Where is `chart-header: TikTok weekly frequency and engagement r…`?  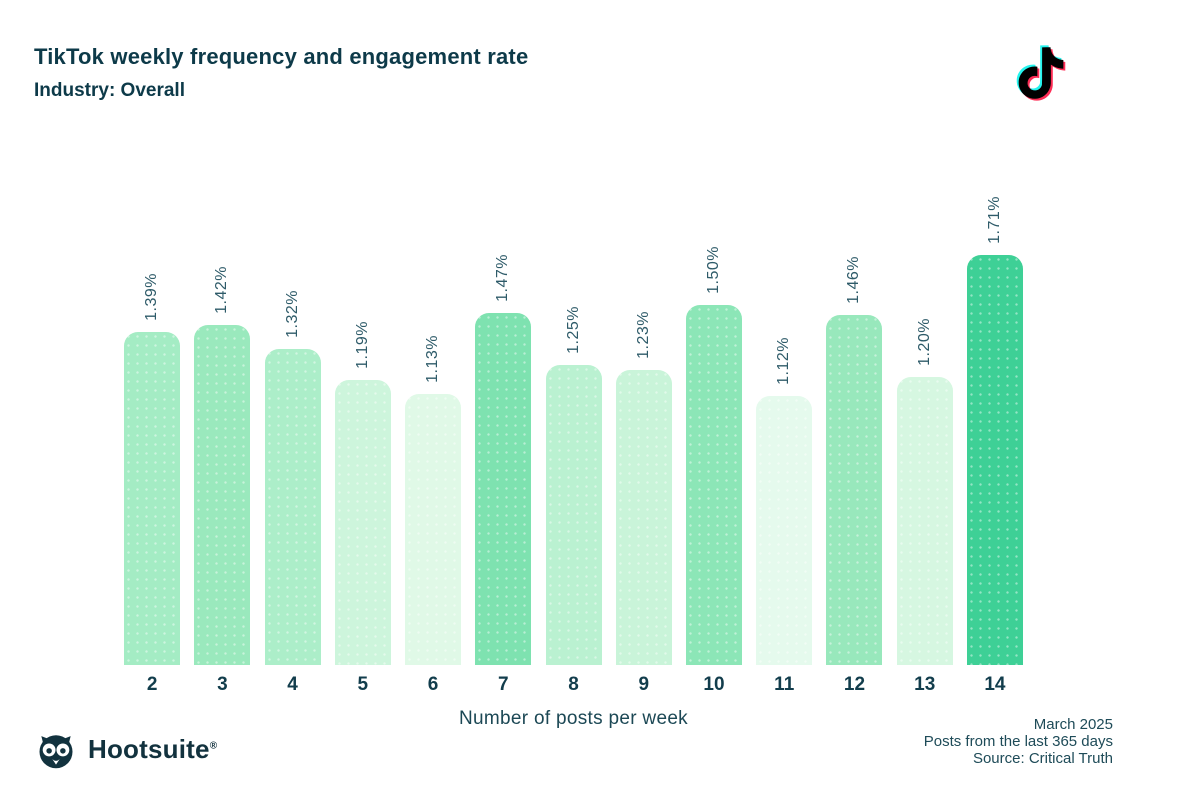 chart-header: TikTok weekly frequency and engagement r… is located at coordinates (281, 73).